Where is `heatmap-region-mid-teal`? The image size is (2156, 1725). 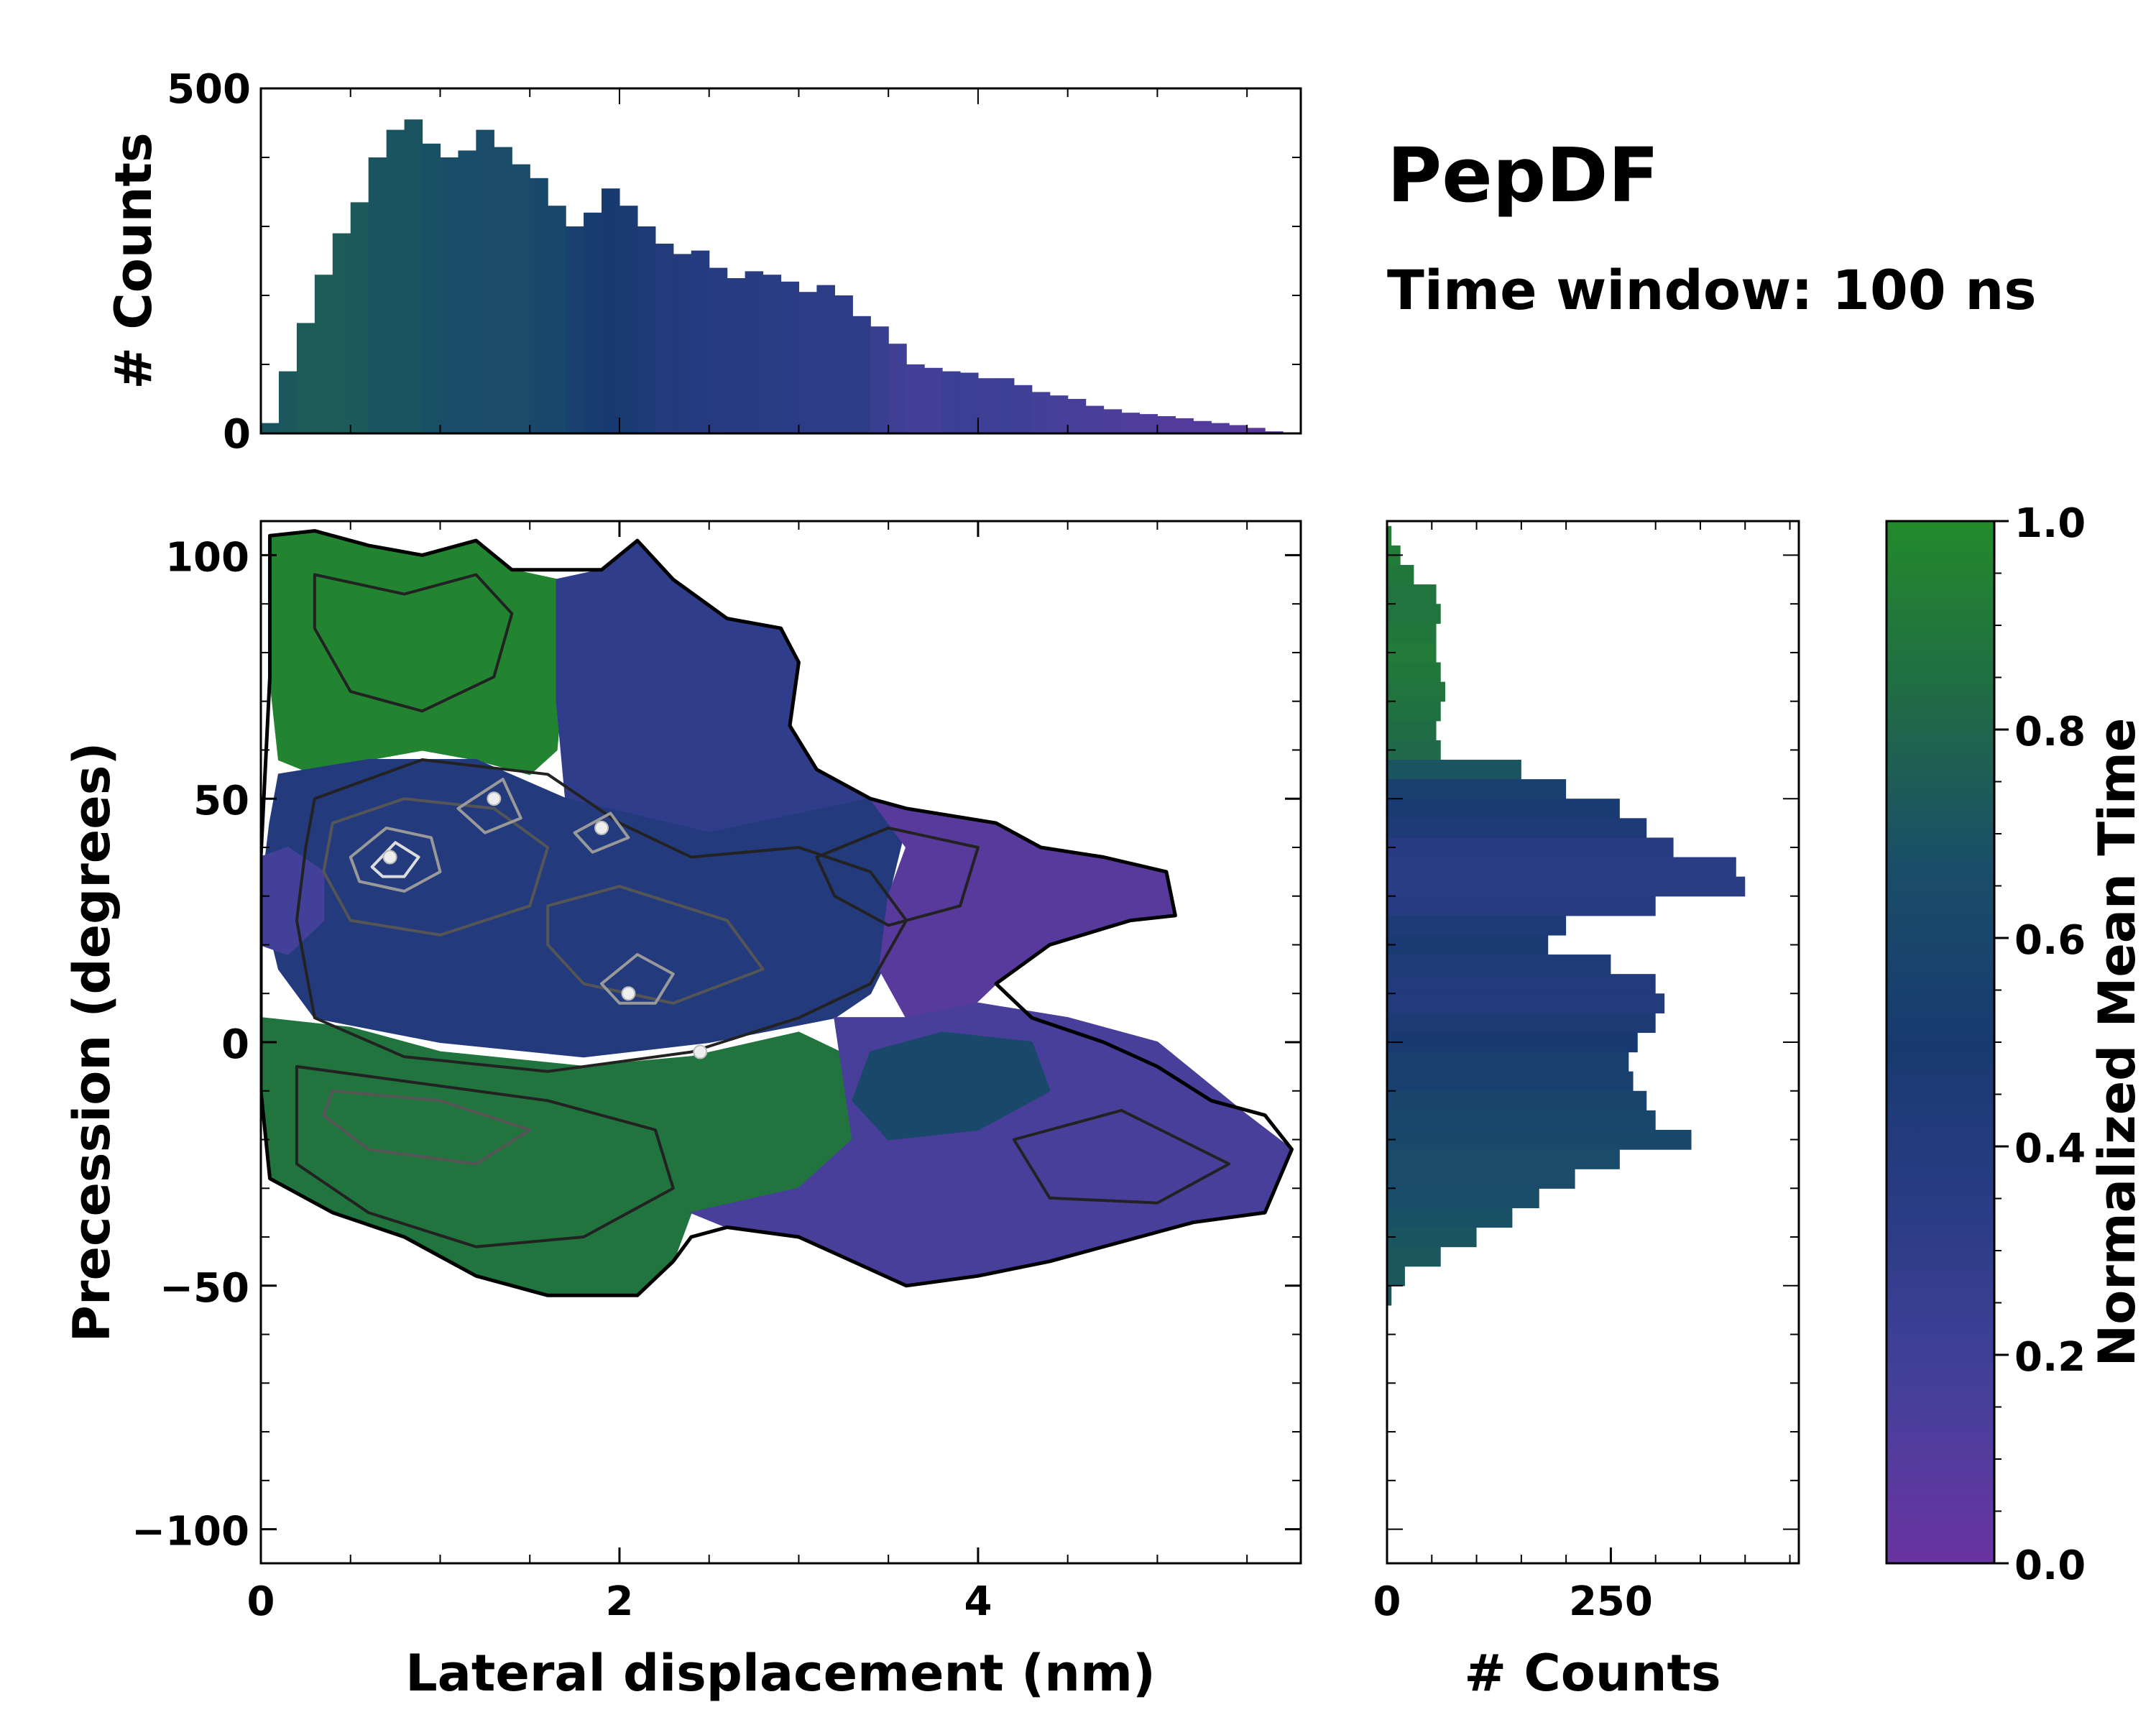
heatmap-region-mid-teal is located at coordinates (951, 1086).